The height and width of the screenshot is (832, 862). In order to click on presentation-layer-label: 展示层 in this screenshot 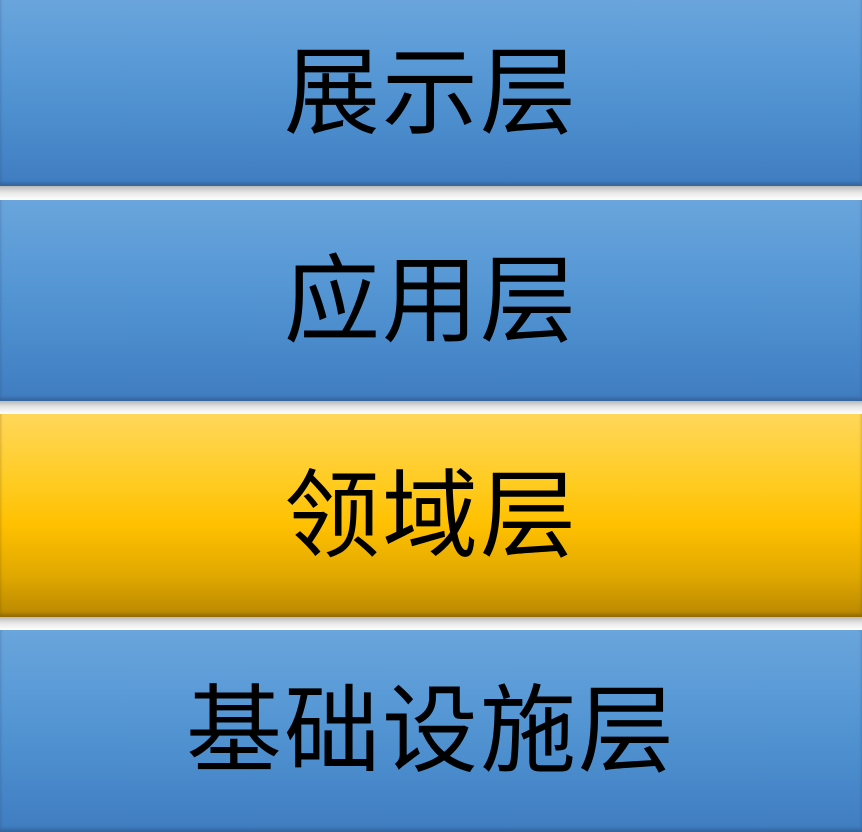, I will do `click(431, 93)`.